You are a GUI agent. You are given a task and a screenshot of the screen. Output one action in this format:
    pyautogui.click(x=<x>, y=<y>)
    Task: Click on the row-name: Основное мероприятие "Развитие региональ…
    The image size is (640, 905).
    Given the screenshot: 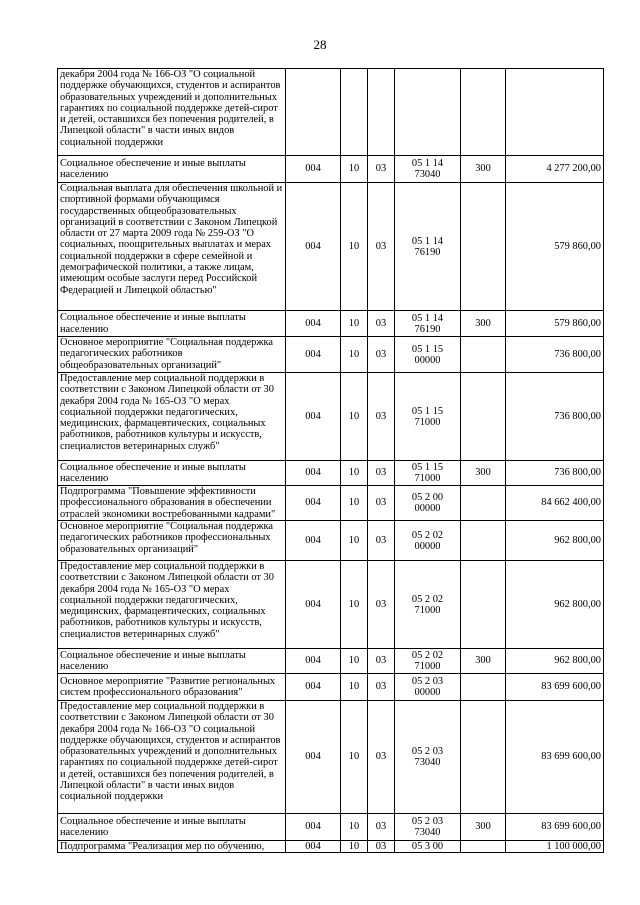 What is the action you would take?
    pyautogui.click(x=171, y=687)
    